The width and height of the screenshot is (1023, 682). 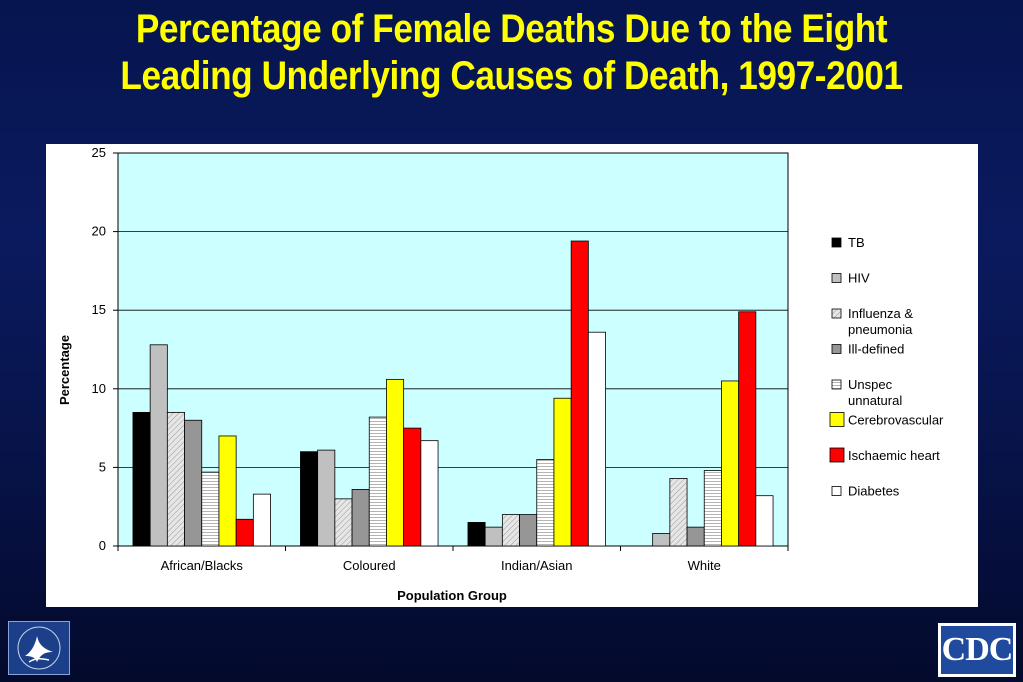 I want to click on y-tick-label: 5, so click(x=102, y=466).